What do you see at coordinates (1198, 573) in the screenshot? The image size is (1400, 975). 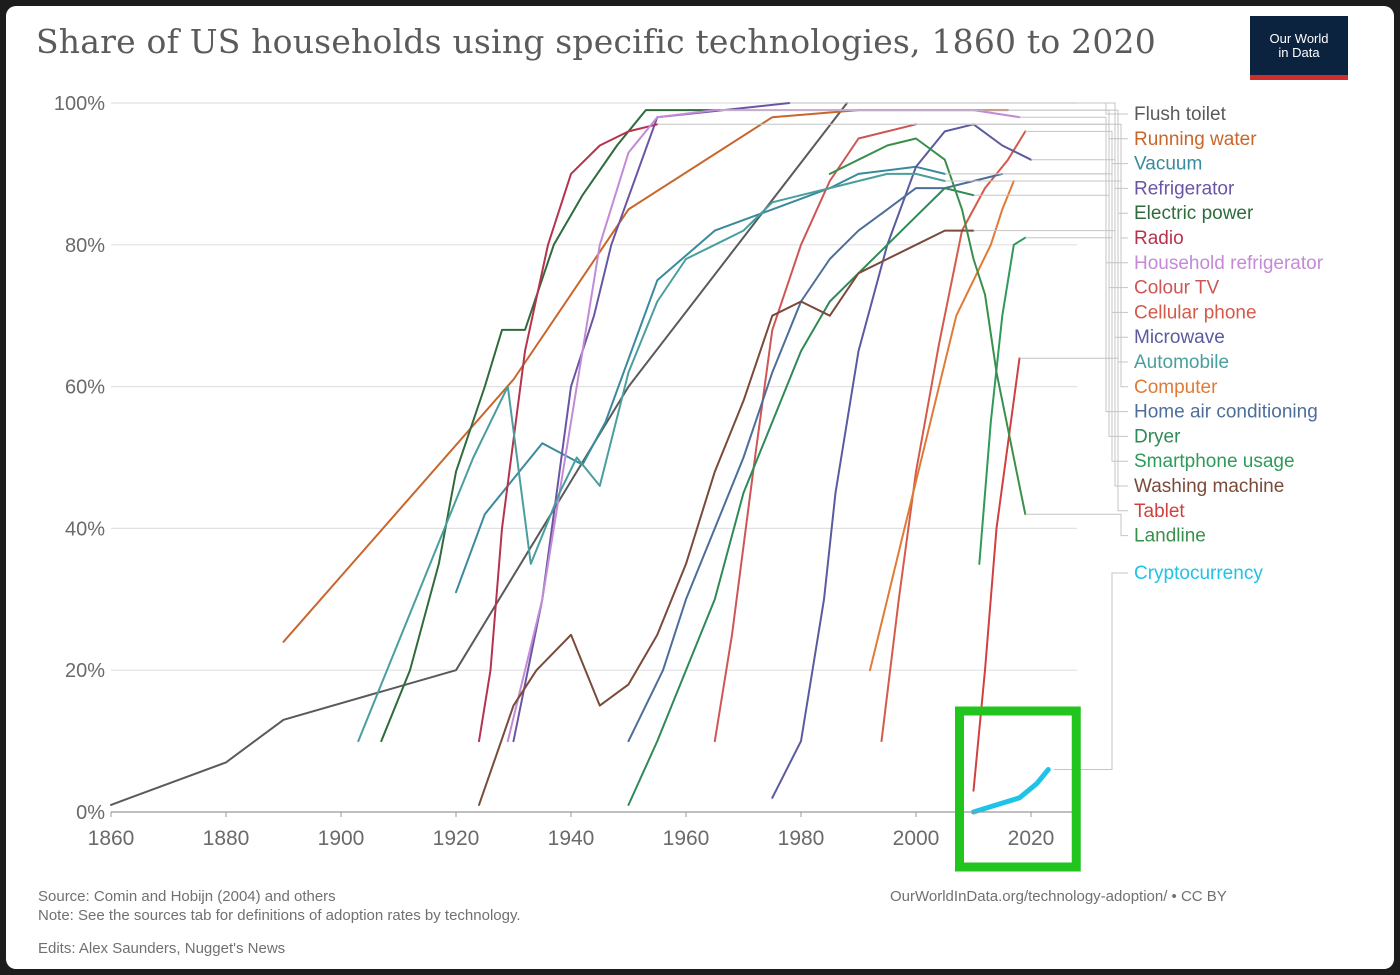 I see `legend-label-cryptocurrency: Cryptocurrency` at bounding box center [1198, 573].